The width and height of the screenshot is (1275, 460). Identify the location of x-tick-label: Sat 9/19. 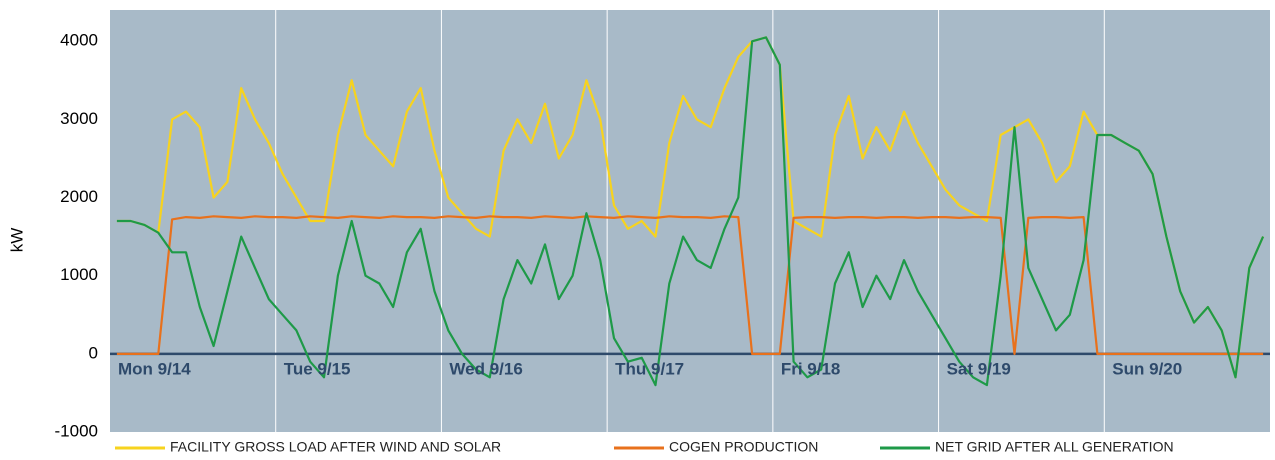
(979, 368).